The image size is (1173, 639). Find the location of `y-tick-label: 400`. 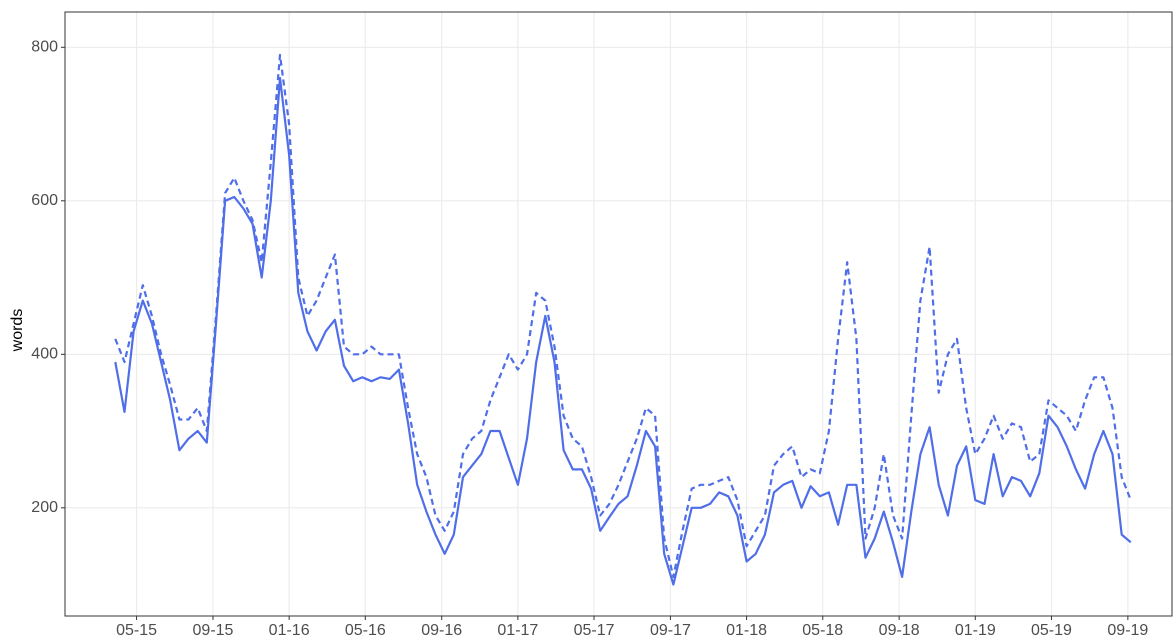

y-tick-label: 400 is located at coordinates (44, 354).